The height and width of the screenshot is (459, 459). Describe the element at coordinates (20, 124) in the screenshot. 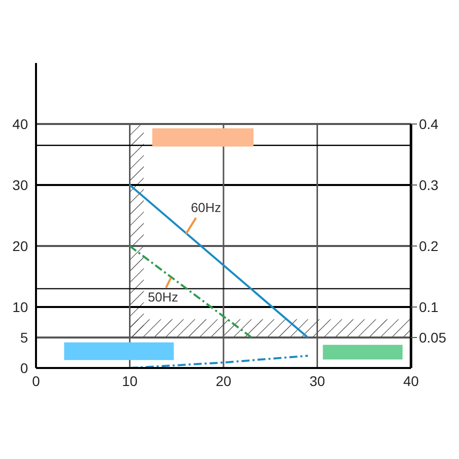

I see `y-tick-label: 40` at that location.